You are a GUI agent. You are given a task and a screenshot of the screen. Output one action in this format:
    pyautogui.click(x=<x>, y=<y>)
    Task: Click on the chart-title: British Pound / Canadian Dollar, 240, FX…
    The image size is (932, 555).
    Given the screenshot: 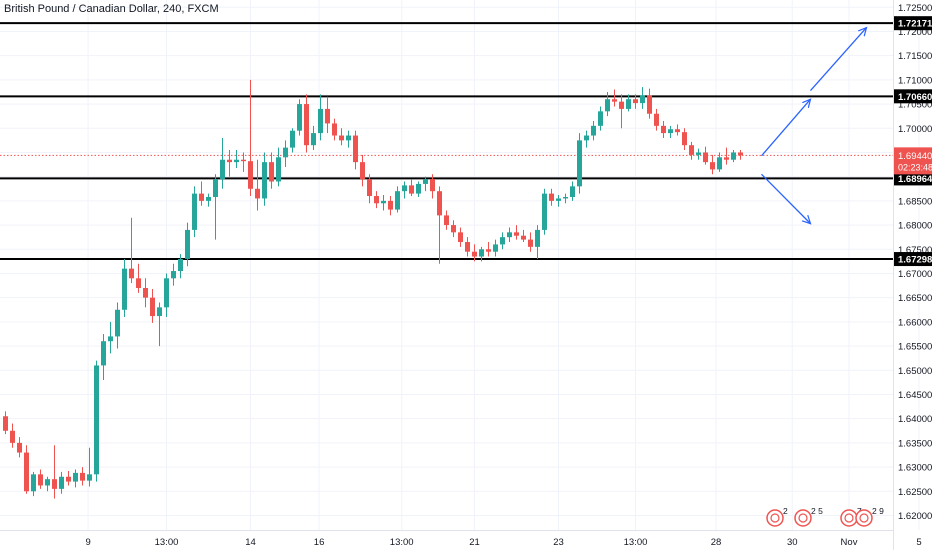 What is the action you would take?
    pyautogui.click(x=111, y=9)
    